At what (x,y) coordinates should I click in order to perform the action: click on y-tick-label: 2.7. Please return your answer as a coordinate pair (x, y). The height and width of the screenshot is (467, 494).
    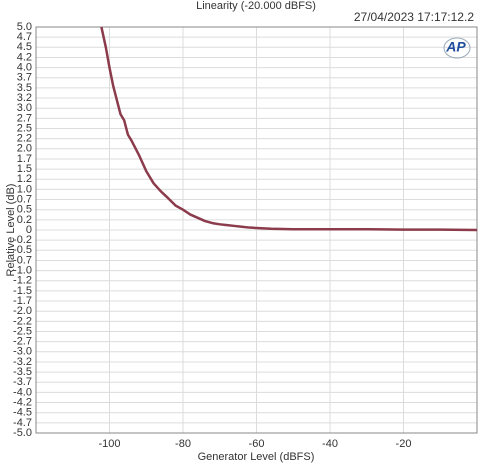
    Looking at the image, I should click on (24, 118).